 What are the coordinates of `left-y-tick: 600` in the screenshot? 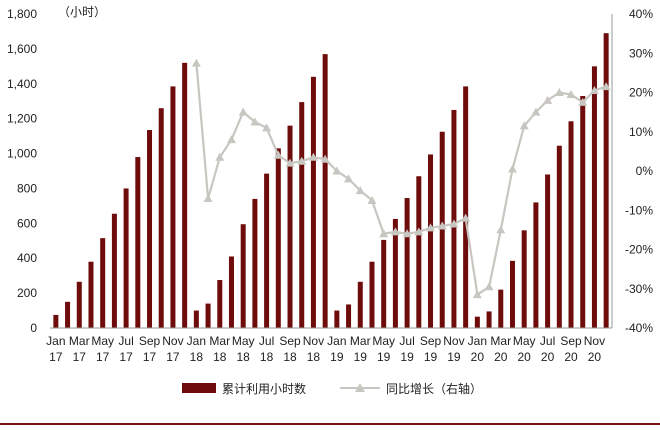 It's located at (27, 223).